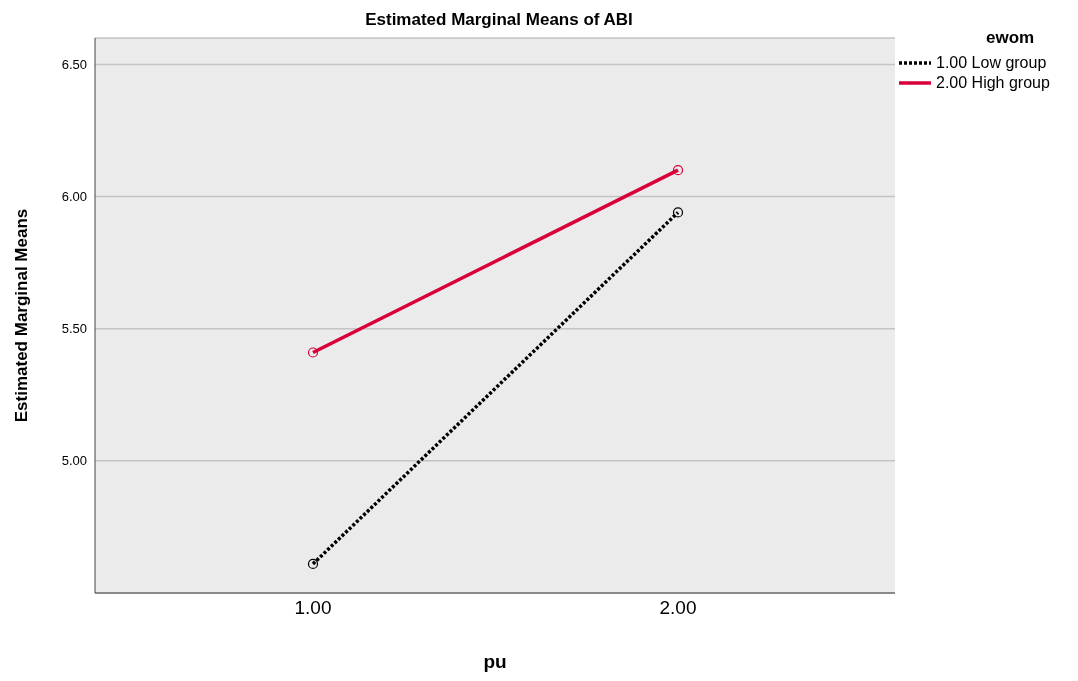  Describe the element at coordinates (74, 329) in the screenshot. I see `y-tick-label: 5.50` at that location.